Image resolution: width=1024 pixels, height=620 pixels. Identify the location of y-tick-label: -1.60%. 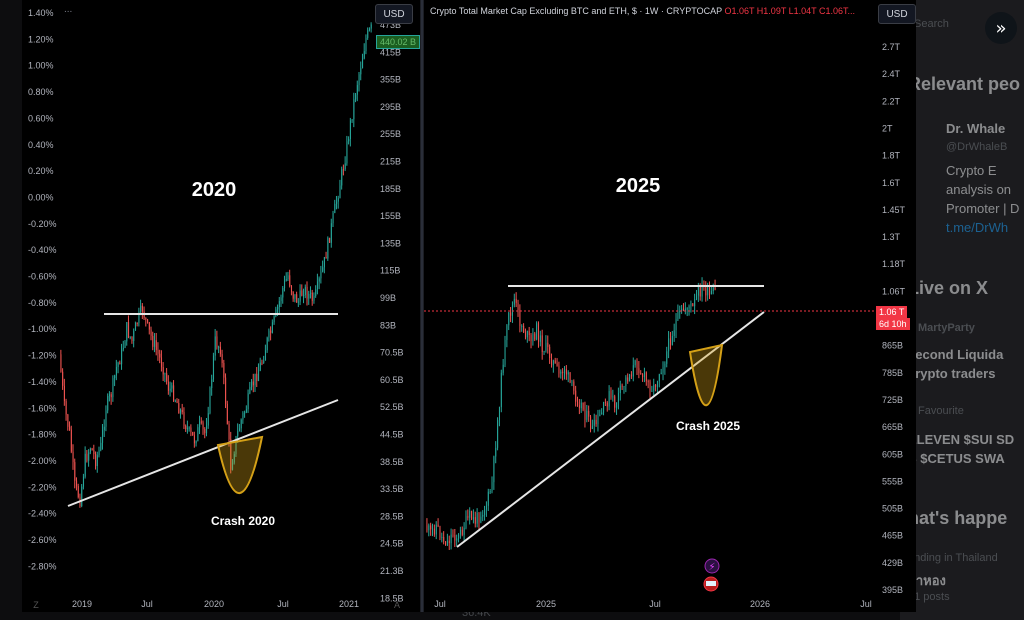
(42, 408).